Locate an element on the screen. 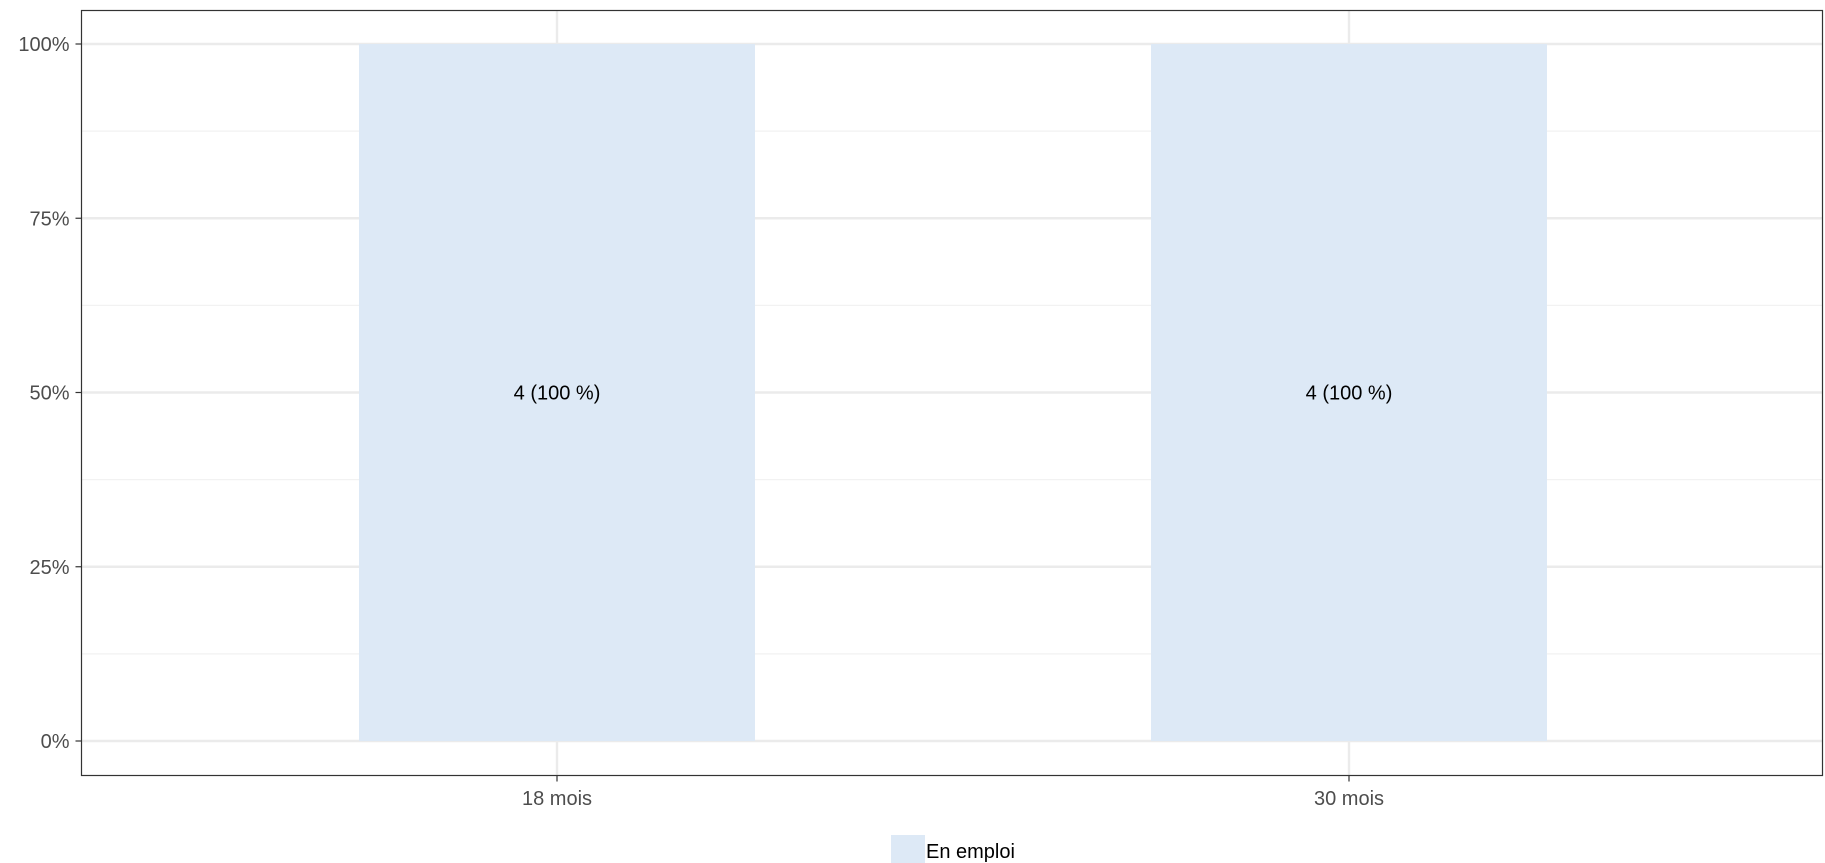 Image resolution: width=1825 pixels, height=863 pixels. x-tick-label: 30 mois is located at coordinates (1349, 799).